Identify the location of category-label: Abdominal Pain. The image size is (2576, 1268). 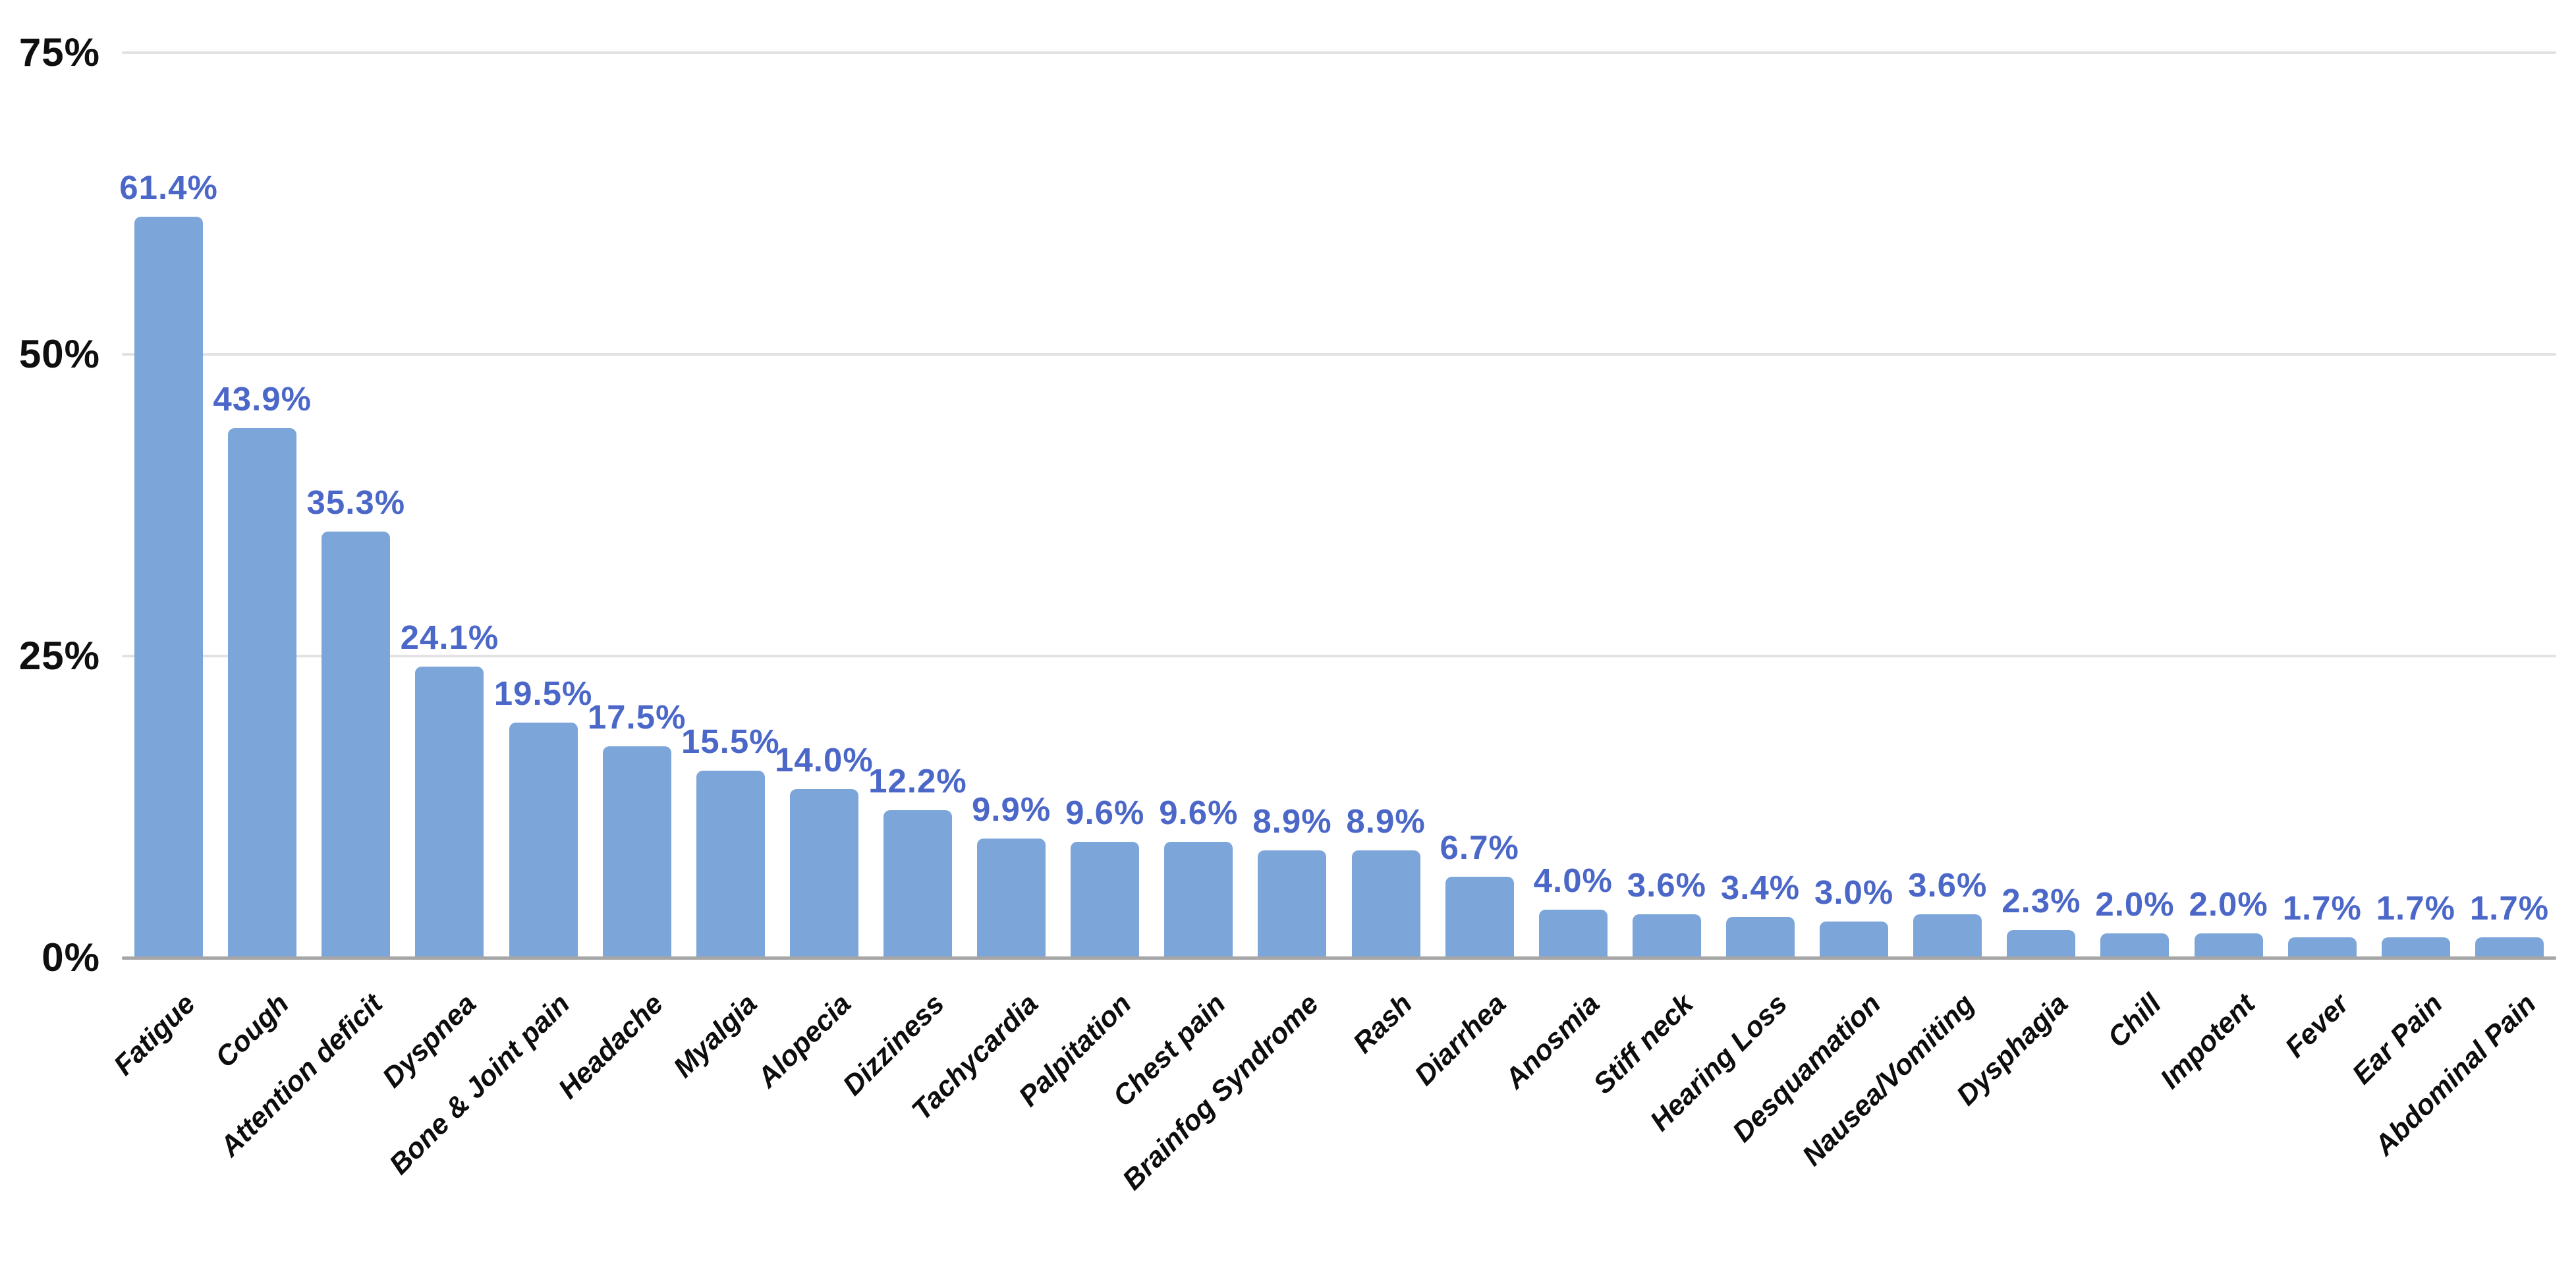
(2455, 1074).